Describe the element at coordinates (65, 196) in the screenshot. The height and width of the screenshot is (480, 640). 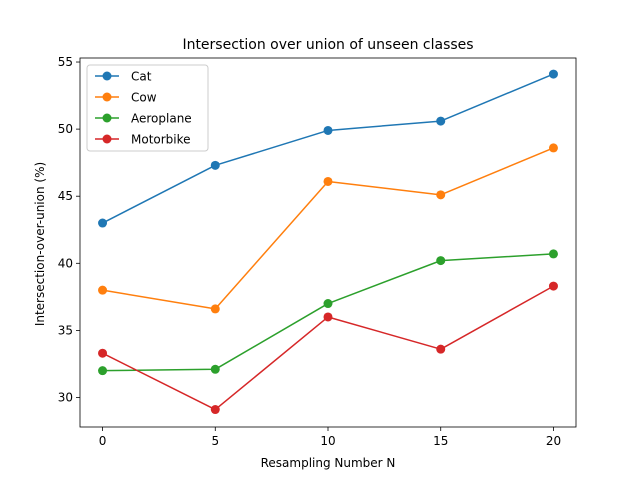
I see `y-tick-label: 45` at that location.